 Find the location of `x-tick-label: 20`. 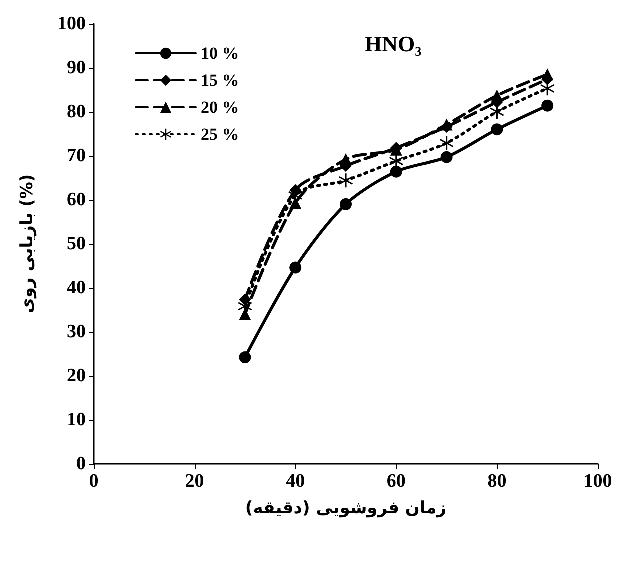

x-tick-label: 20 is located at coordinates (194, 481).